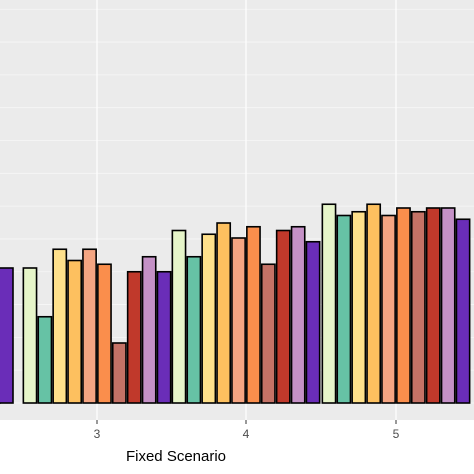 Image resolution: width=474 pixels, height=474 pixels. What do you see at coordinates (246, 434) in the screenshot?
I see `x-tick-label: 4` at bounding box center [246, 434].